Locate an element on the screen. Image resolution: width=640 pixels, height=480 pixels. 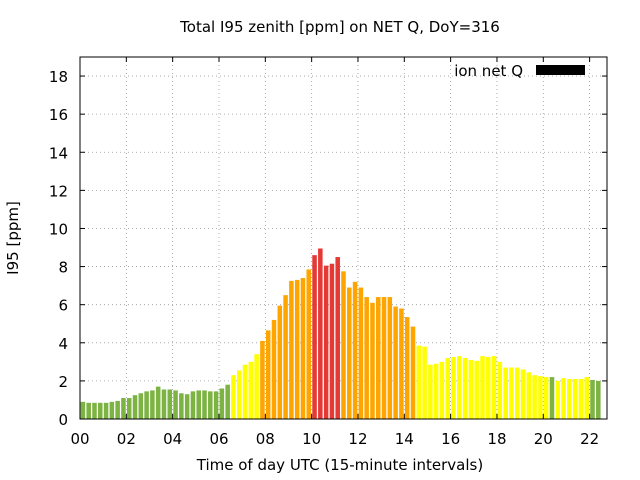
x-axis-title: Time of day UTC (15-minute intervals) is located at coordinates (339, 465).